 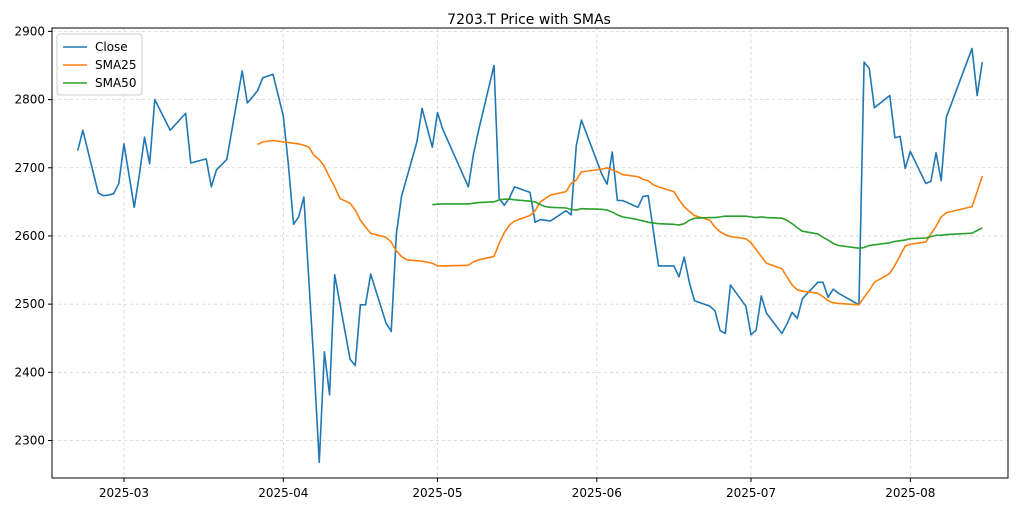 I want to click on chart-title: 7203.T Price with SMAs, so click(x=529, y=20).